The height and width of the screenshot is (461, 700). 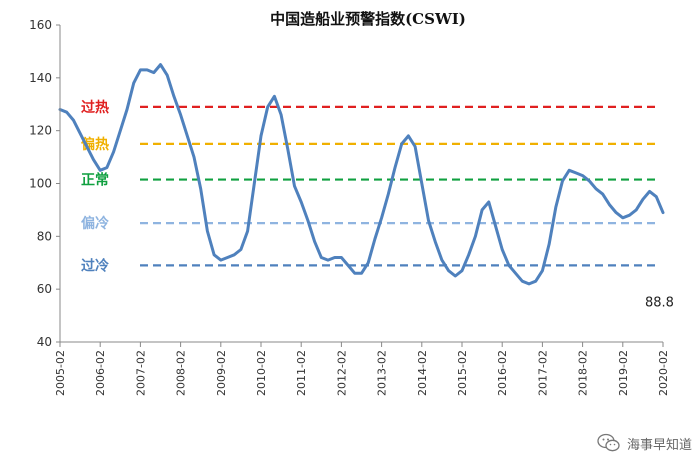 What do you see at coordinates (181, 373) in the screenshot?
I see `x-tick-label: 2008-02` at bounding box center [181, 373].